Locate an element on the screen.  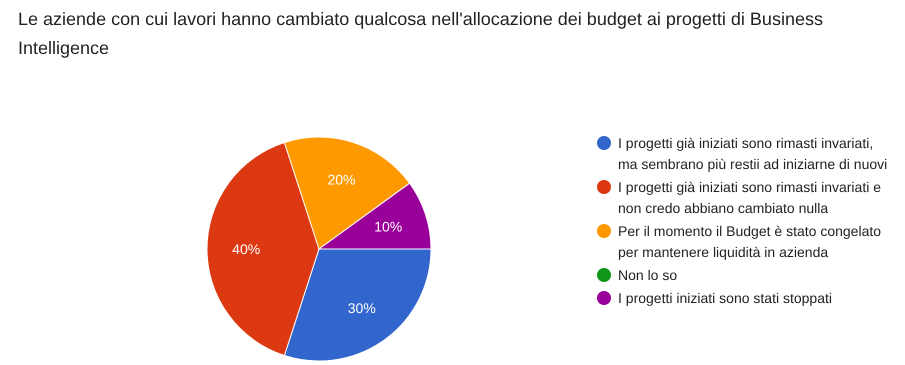
data-label: 40% is located at coordinates (246, 248).